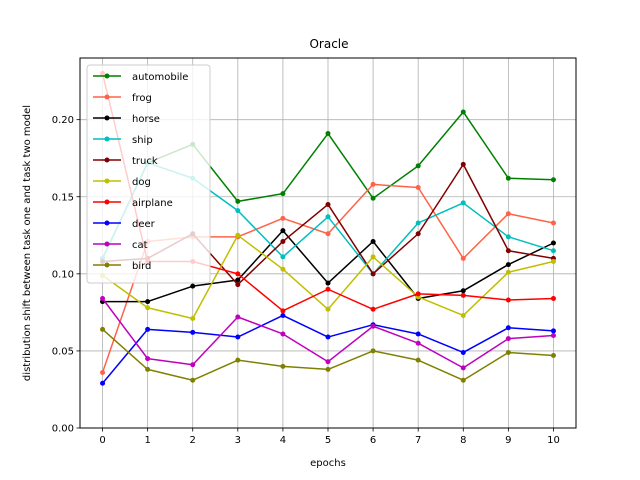  I want to click on y-axis: 0.00 0.05 0.10 0.15 0.20, so click(66, 275).